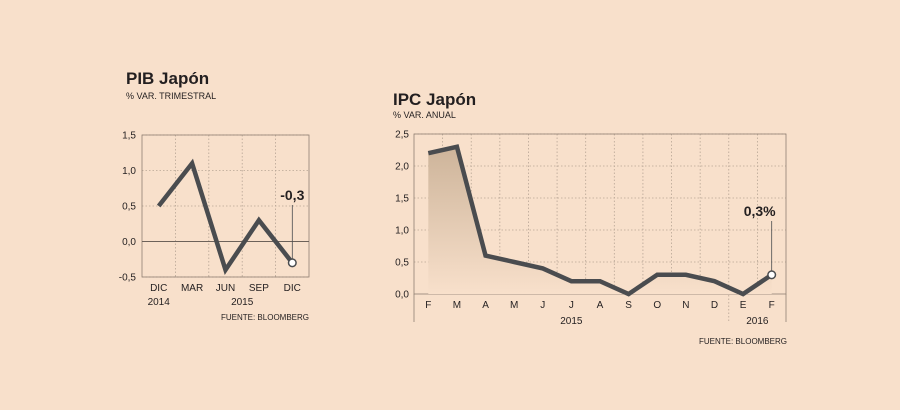 Image resolution: width=900 pixels, height=410 pixels. What do you see at coordinates (657, 305) in the screenshot?
I see `x-tick-label: O` at bounding box center [657, 305].